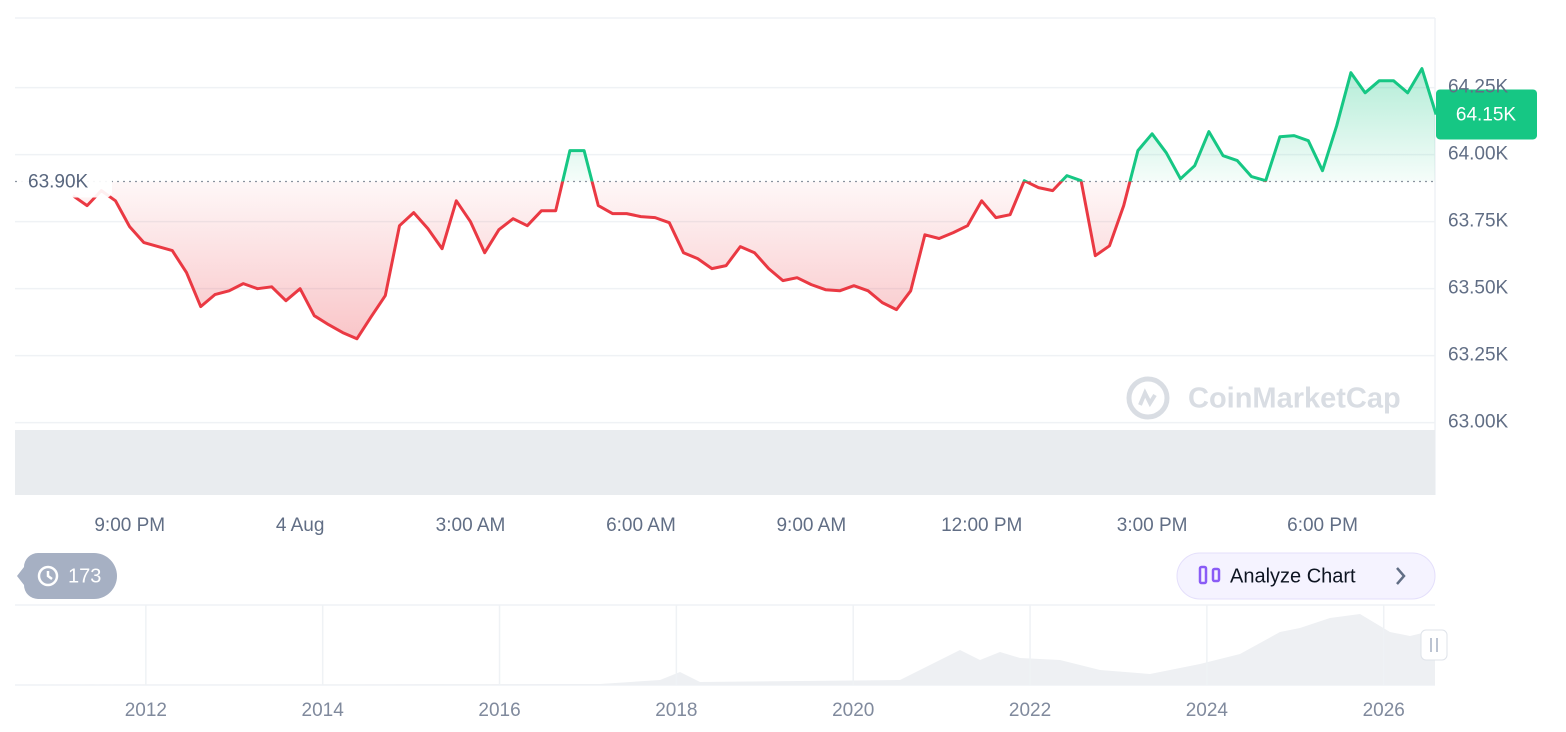 Image resolution: width=1566 pixels, height=732 pixels. Describe the element at coordinates (323, 710) in the screenshot. I see `navigator-tick-label: 2014` at that location.